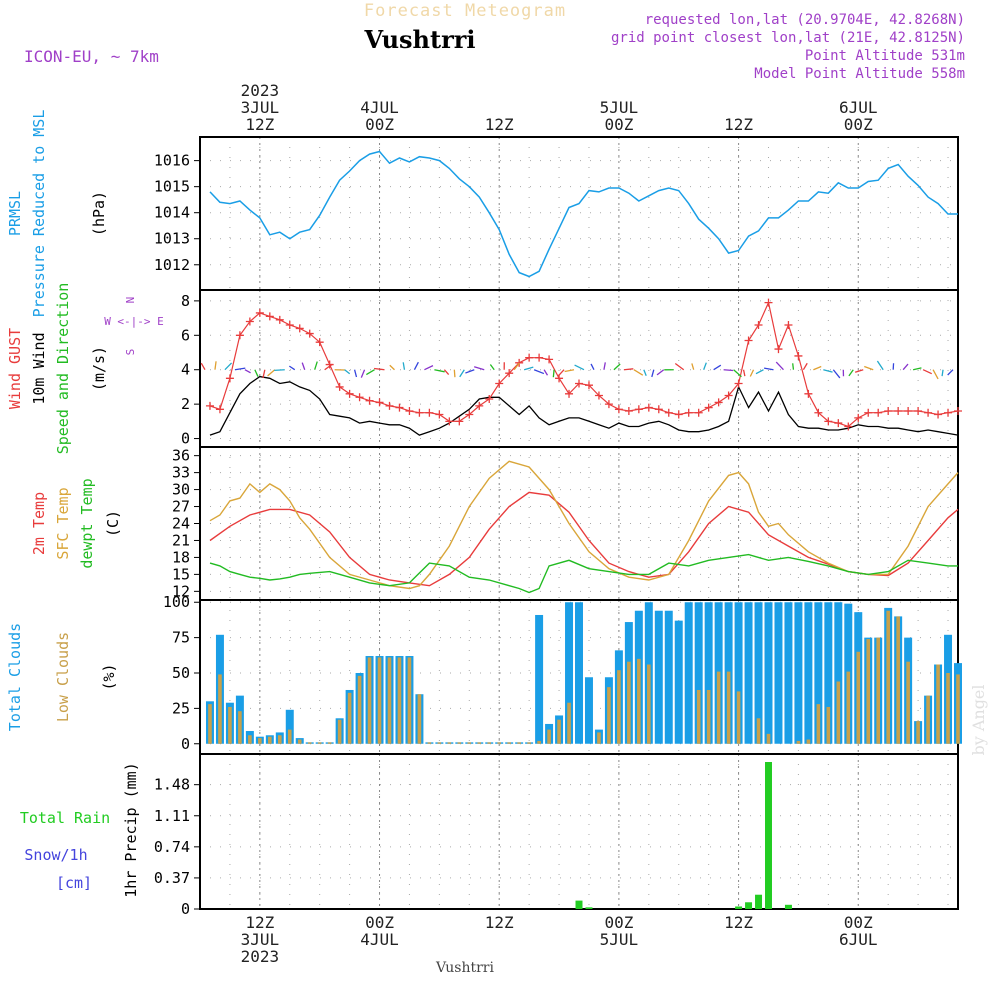  I want to click on y-tick-label: 0.37, so click(172, 878).